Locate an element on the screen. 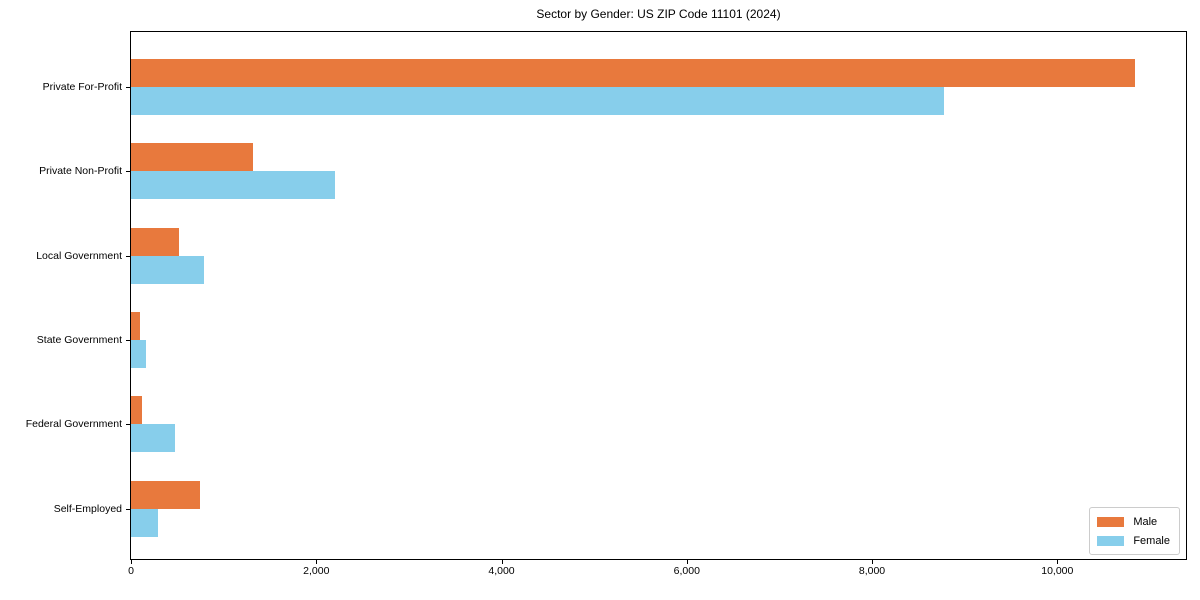 The height and width of the screenshot is (600, 1200). x-tick-label-0: 0 is located at coordinates (131, 571).